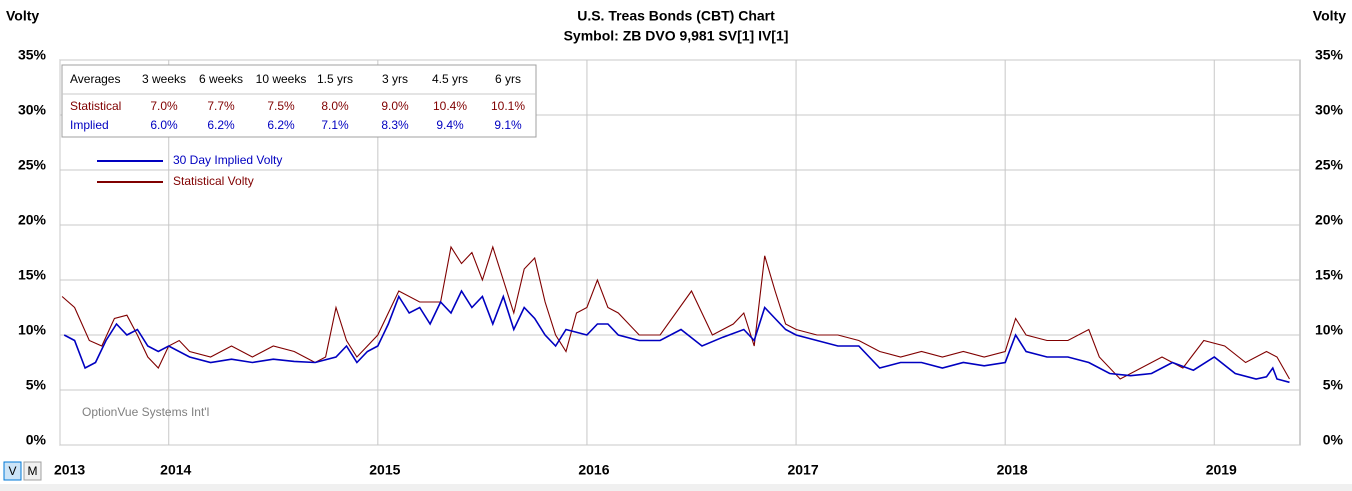 The image size is (1352, 491). I want to click on legend-label: Statistical Volty, so click(213, 181).